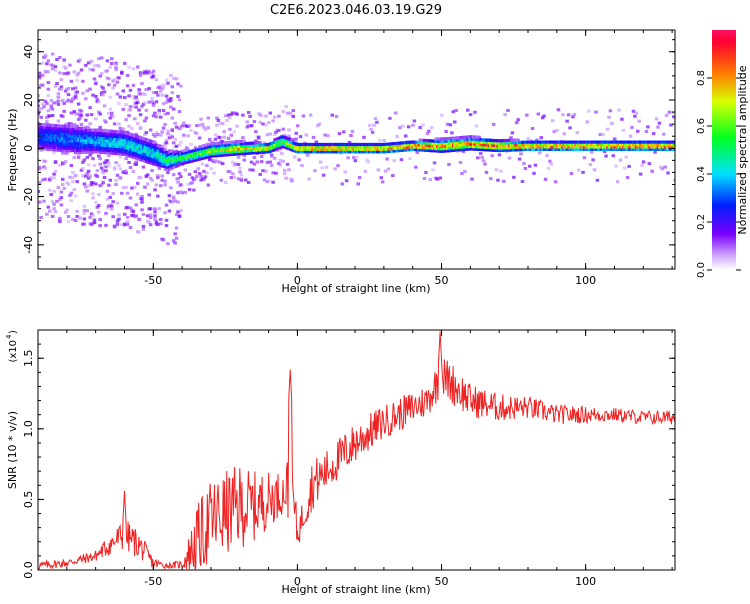 The height and width of the screenshot is (604, 750). What do you see at coordinates (701, 174) in the screenshot?
I see `colorbar-tick-label: 0.4` at bounding box center [701, 174].